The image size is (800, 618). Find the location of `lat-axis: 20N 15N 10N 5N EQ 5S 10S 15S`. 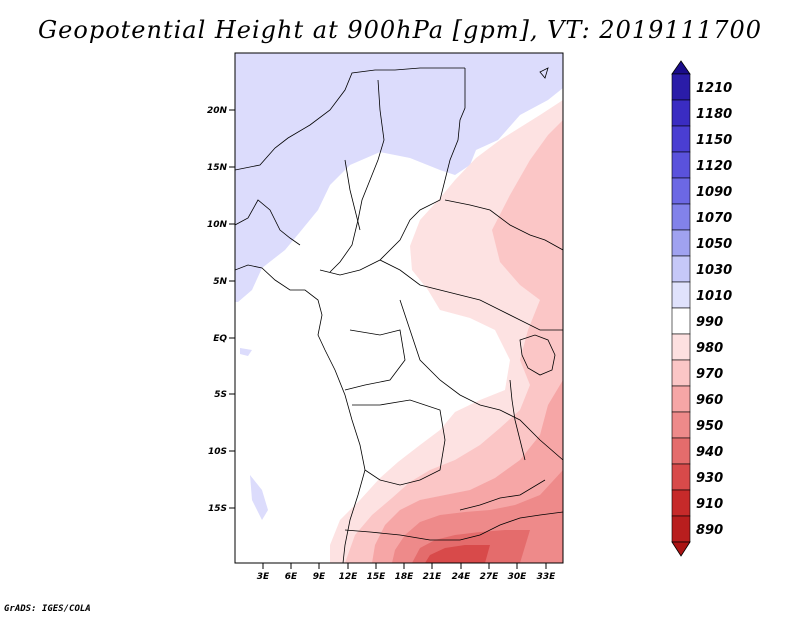

lat-axis: 20N 15N 10N 5N EQ 5S 10S 15S is located at coordinates (221, 310).